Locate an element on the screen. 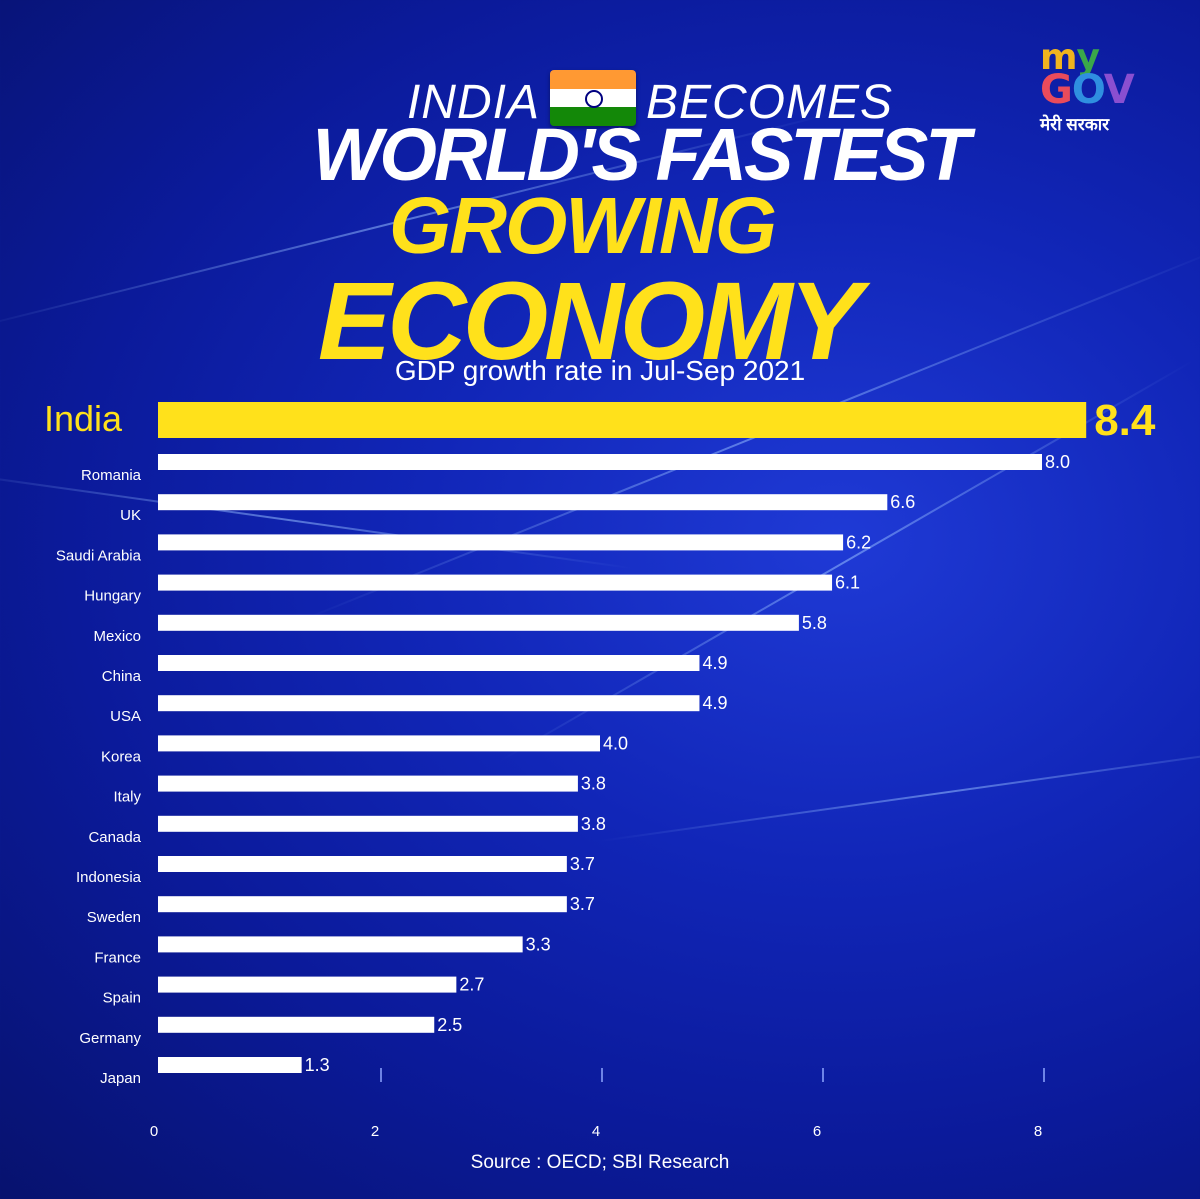 The image size is (1200, 1199). logo-hindi: मेरी सरकार is located at coordinates (1075, 124).